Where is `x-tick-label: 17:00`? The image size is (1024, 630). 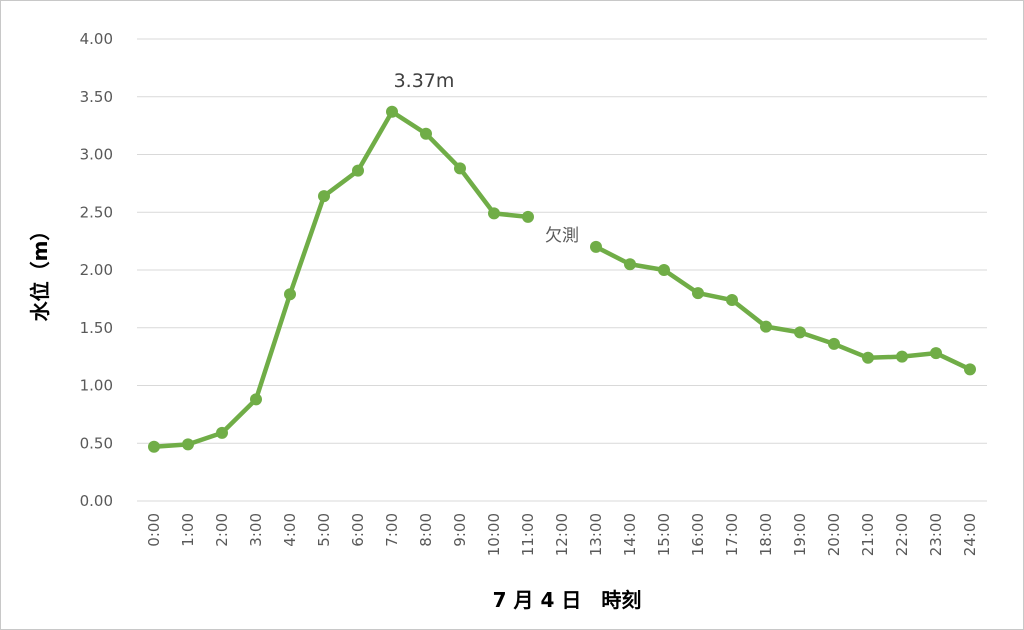 x-tick-label: 17:00 is located at coordinates (732, 534).